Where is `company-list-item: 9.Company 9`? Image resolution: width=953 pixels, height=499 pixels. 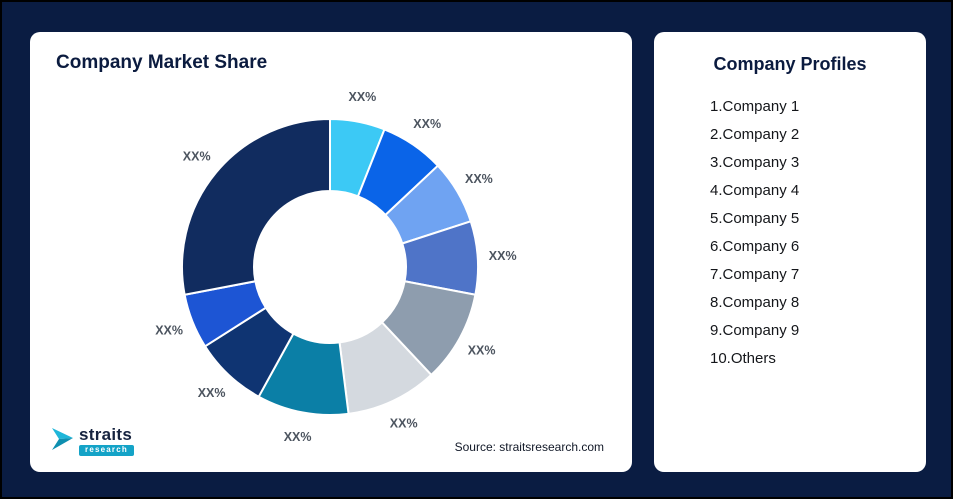 company-list-item: 9.Company 9 is located at coordinates (755, 330).